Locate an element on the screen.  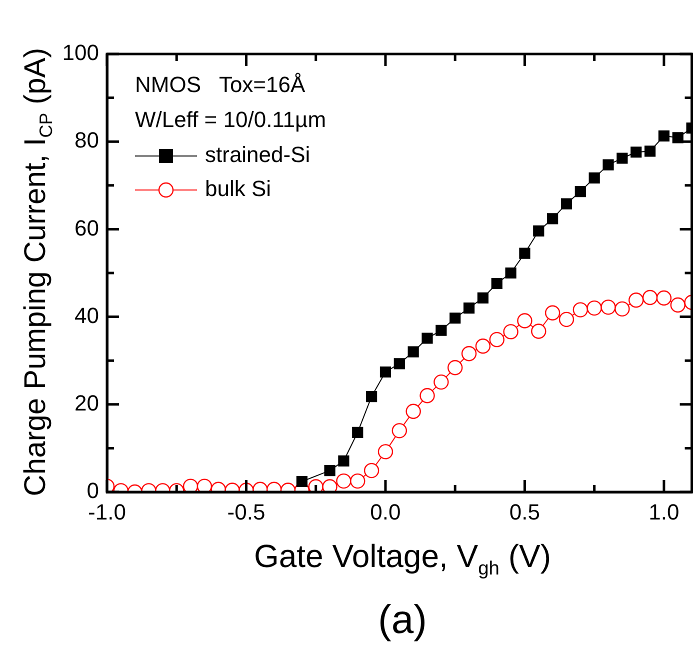
x-tick-label: 0.5 is located at coordinates (524, 511).